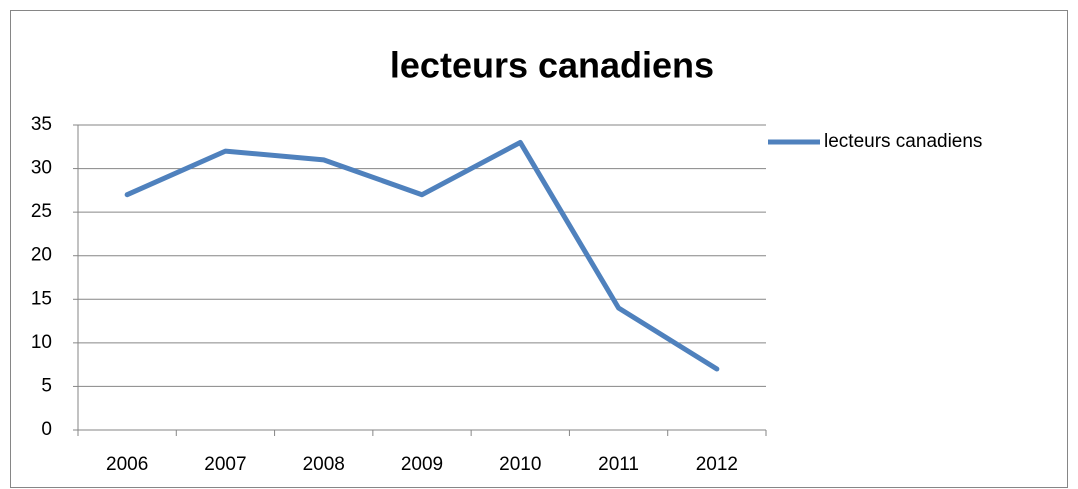  I want to click on x-tick-label: 2011, so click(618, 464).